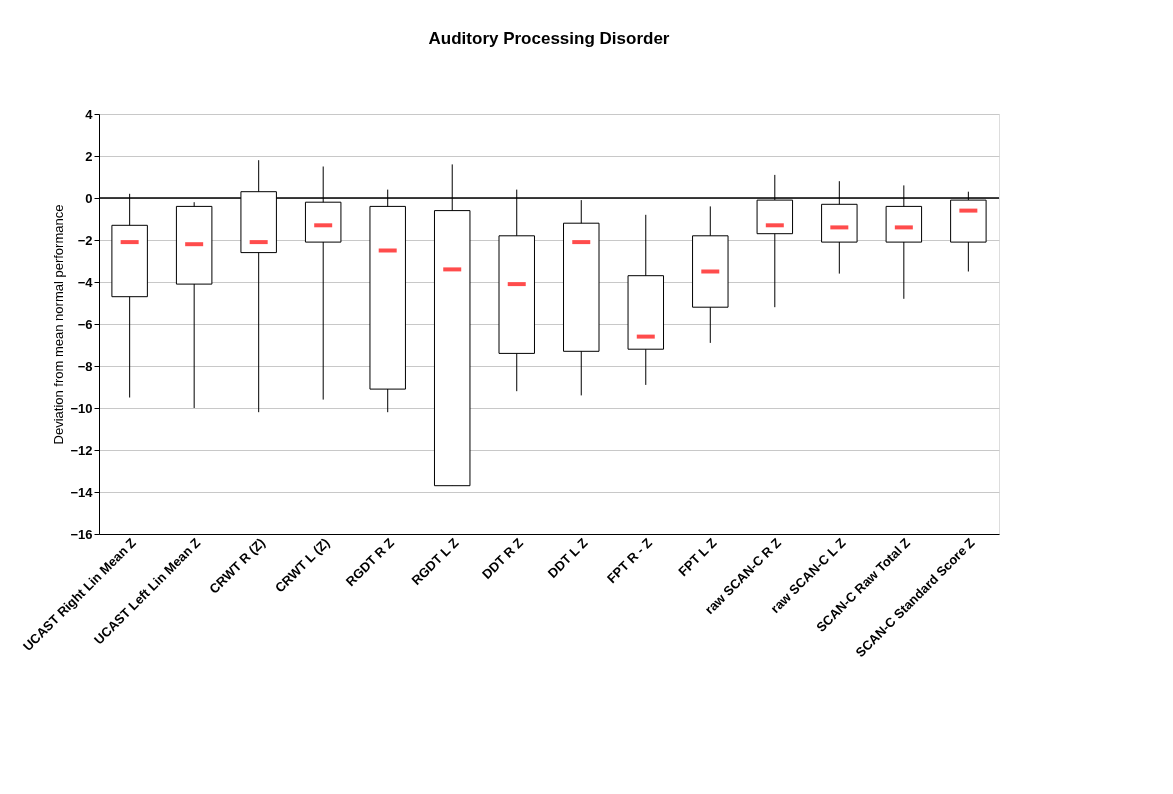  I want to click on y-tick-label: 4, so click(89, 114).